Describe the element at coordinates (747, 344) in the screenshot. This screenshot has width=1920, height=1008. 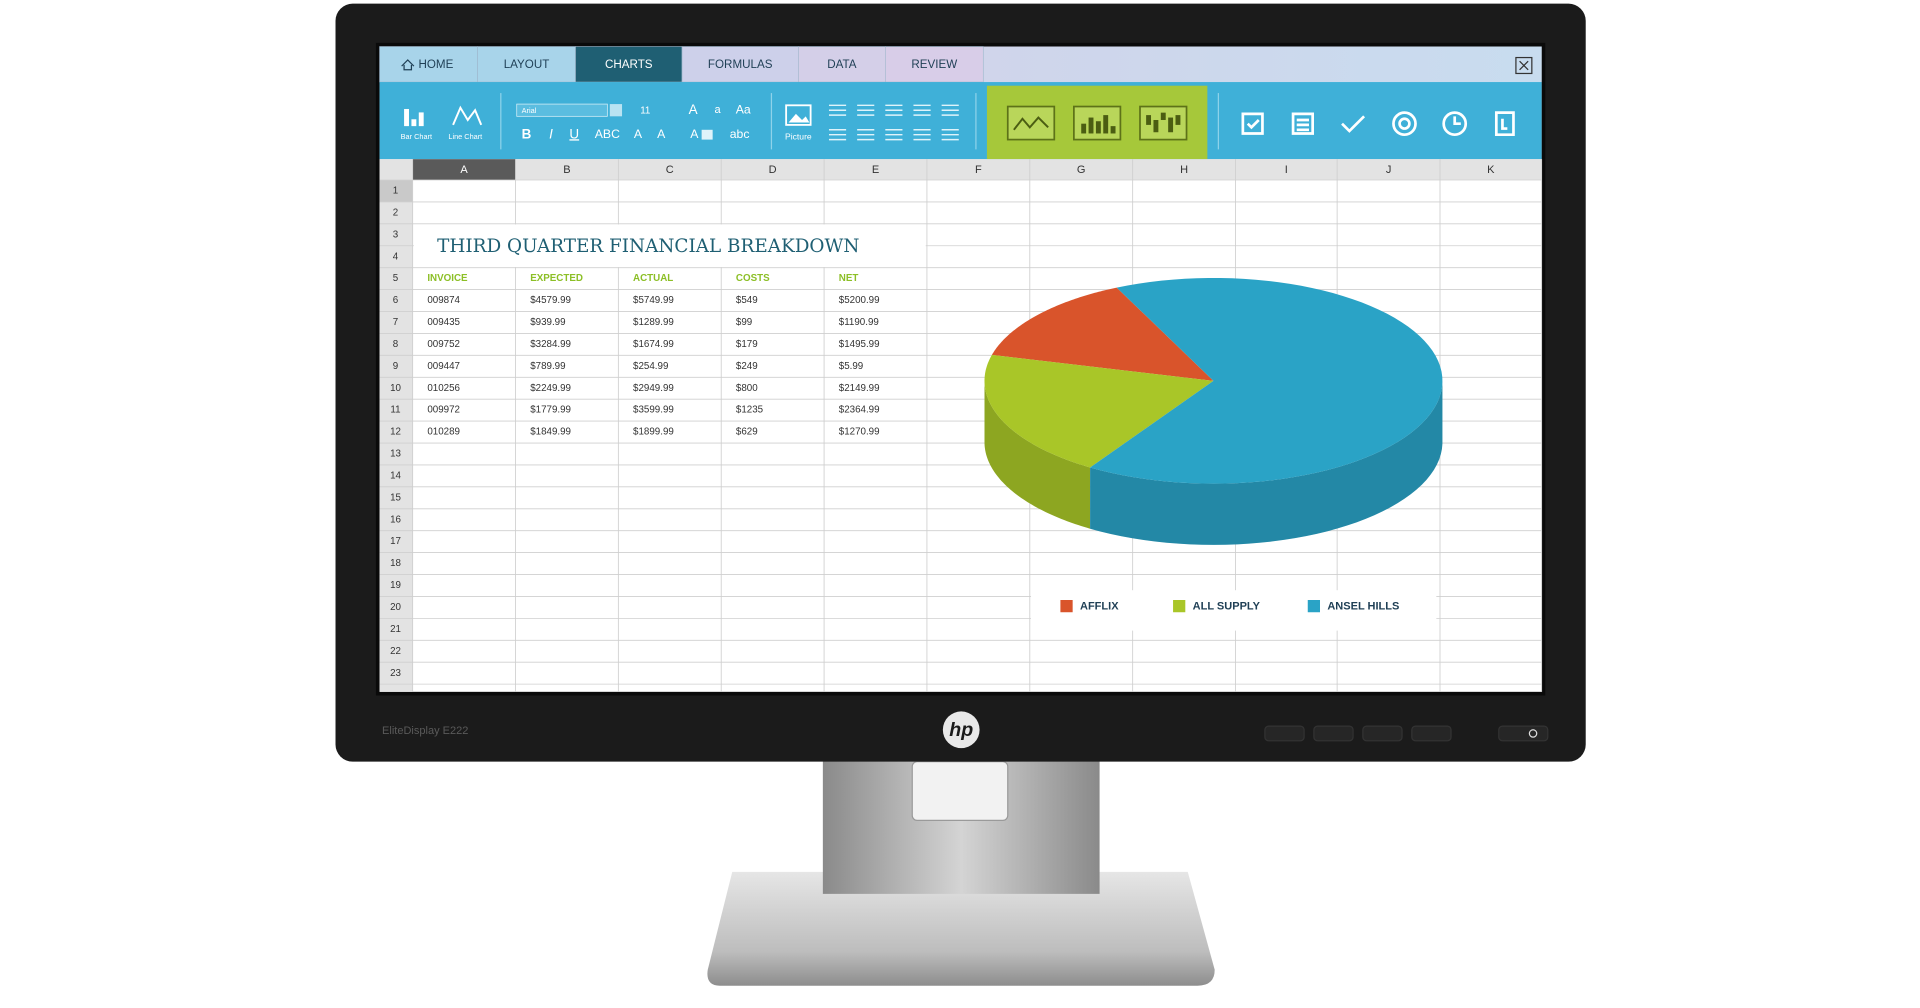
I see `table-cell: $179` at that location.